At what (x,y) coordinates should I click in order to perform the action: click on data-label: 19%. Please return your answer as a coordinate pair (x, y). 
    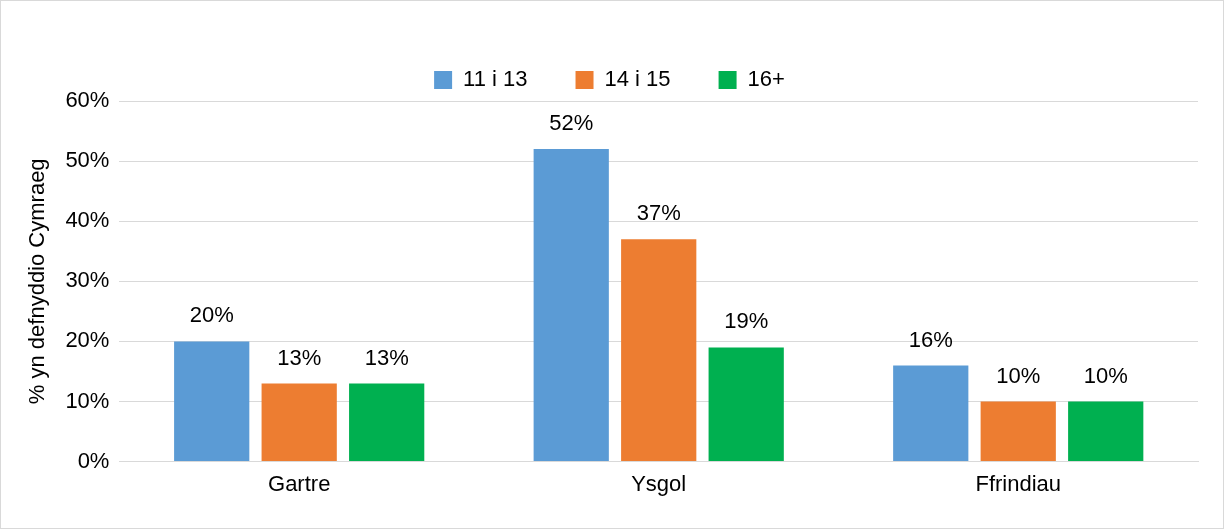
    Looking at the image, I should click on (746, 321).